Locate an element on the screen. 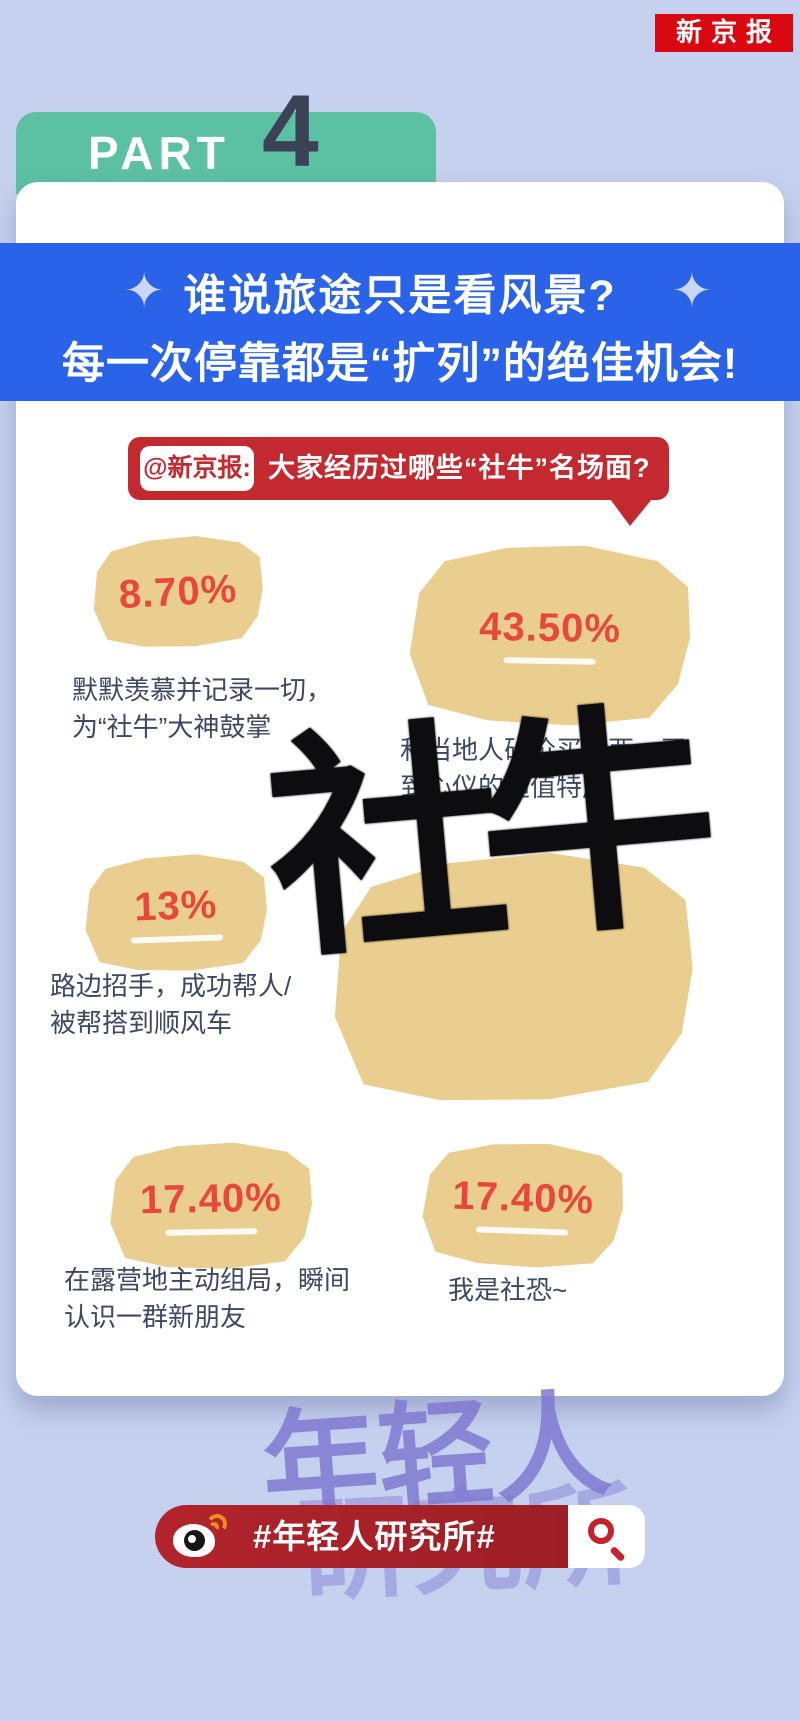 This screenshot has width=800, height=1721. part-label: PART is located at coordinates (159, 153).